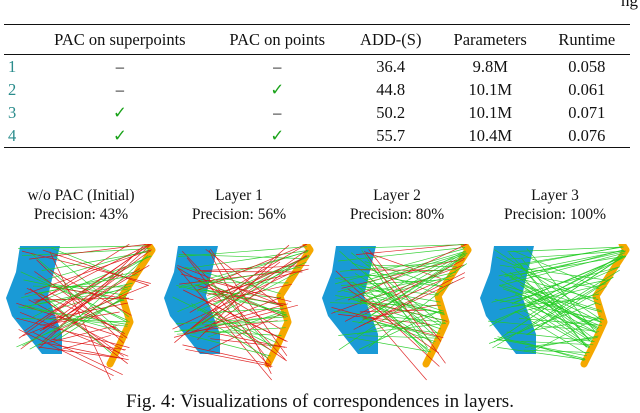 The height and width of the screenshot is (413, 640). Describe the element at coordinates (17, 136) in the screenshot. I see `row-index: 4` at that location.